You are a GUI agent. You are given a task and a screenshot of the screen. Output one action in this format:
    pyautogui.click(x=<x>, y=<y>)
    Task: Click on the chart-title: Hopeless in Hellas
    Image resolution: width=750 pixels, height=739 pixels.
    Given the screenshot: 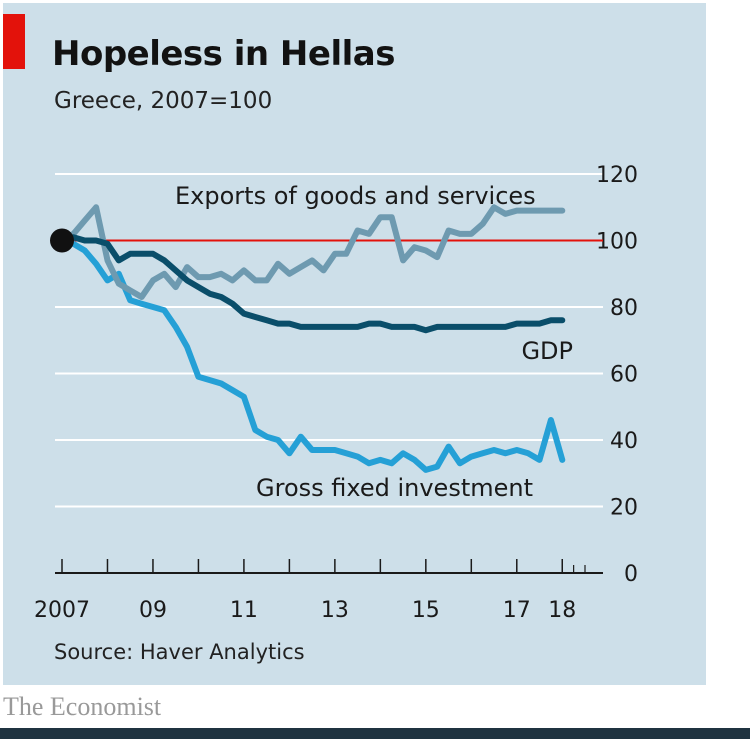 What is the action you would take?
    pyautogui.click(x=223, y=54)
    